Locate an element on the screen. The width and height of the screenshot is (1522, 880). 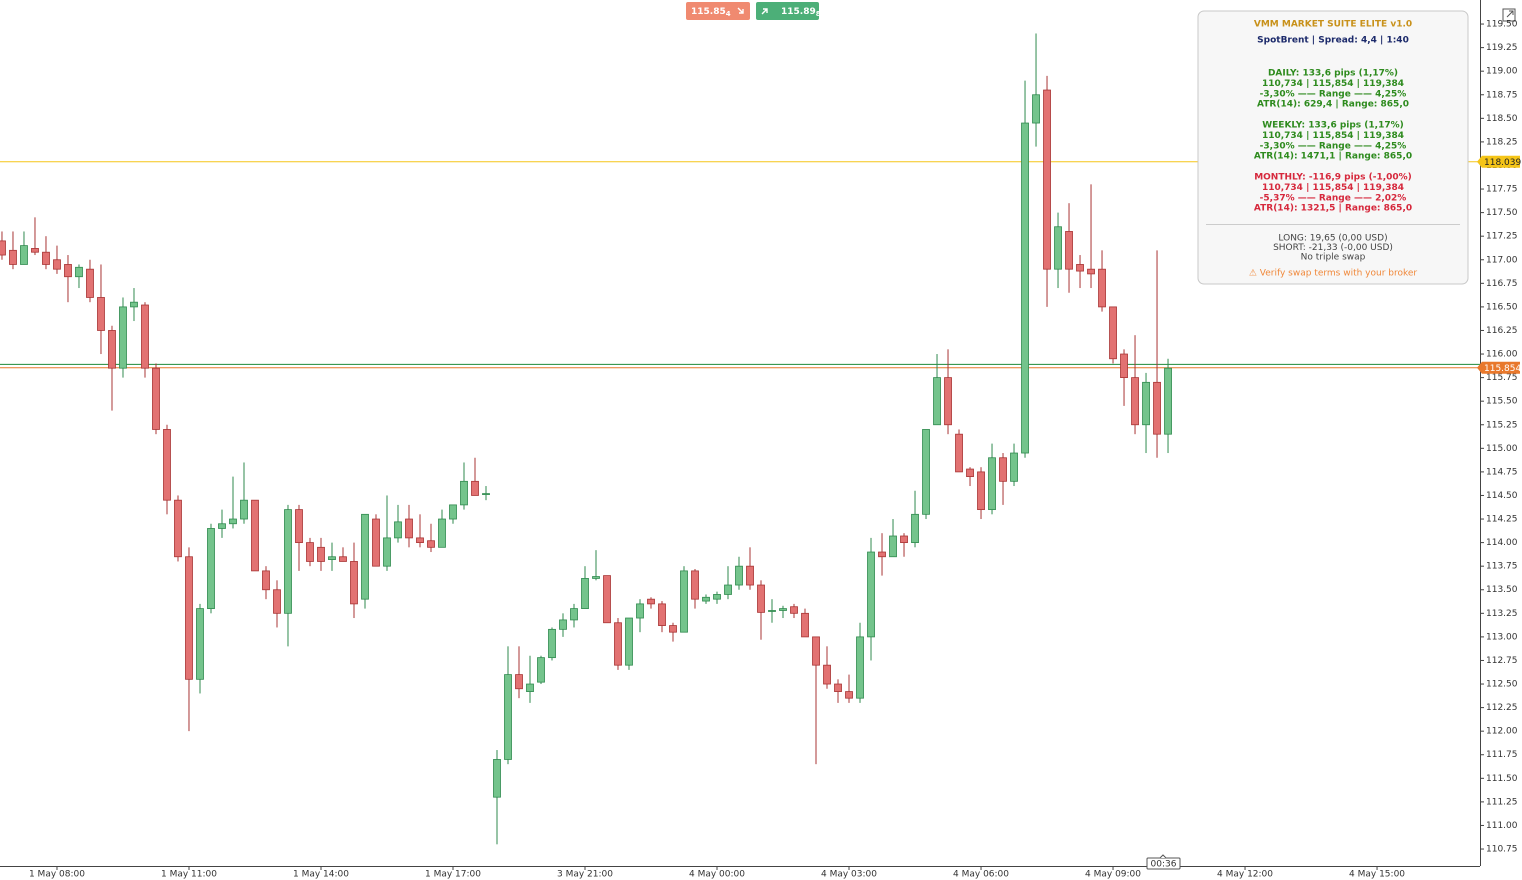
button-price: 115.898 is located at coordinates (801, 13).